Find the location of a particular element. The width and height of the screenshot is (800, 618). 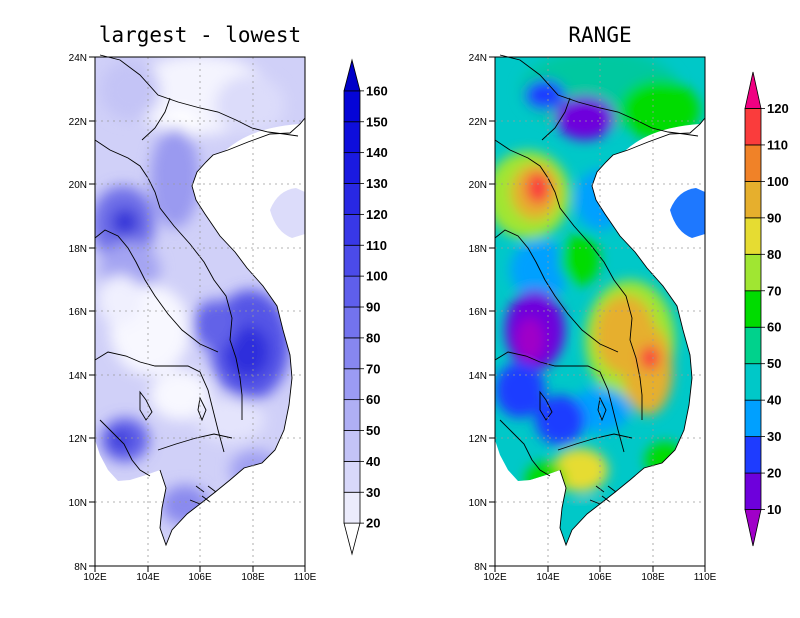

left-colorbar: 20 30 40 50 60 70 80 90 100 110 120 130 140 150 160 is located at coordinates (365, 307).